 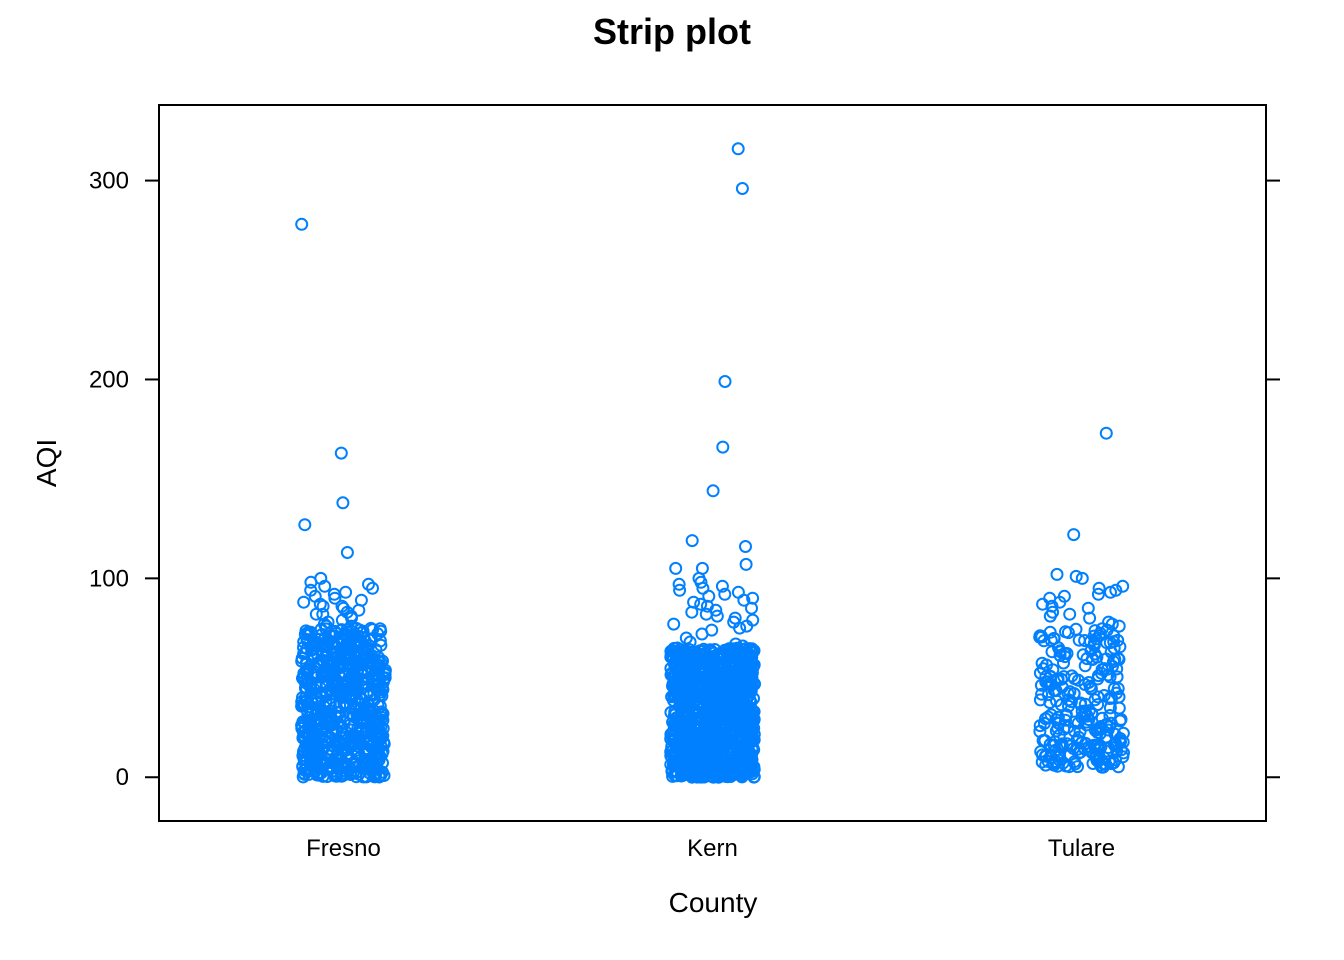 What do you see at coordinates (343, 848) in the screenshot?
I see `x-tick-label: Fresno` at bounding box center [343, 848].